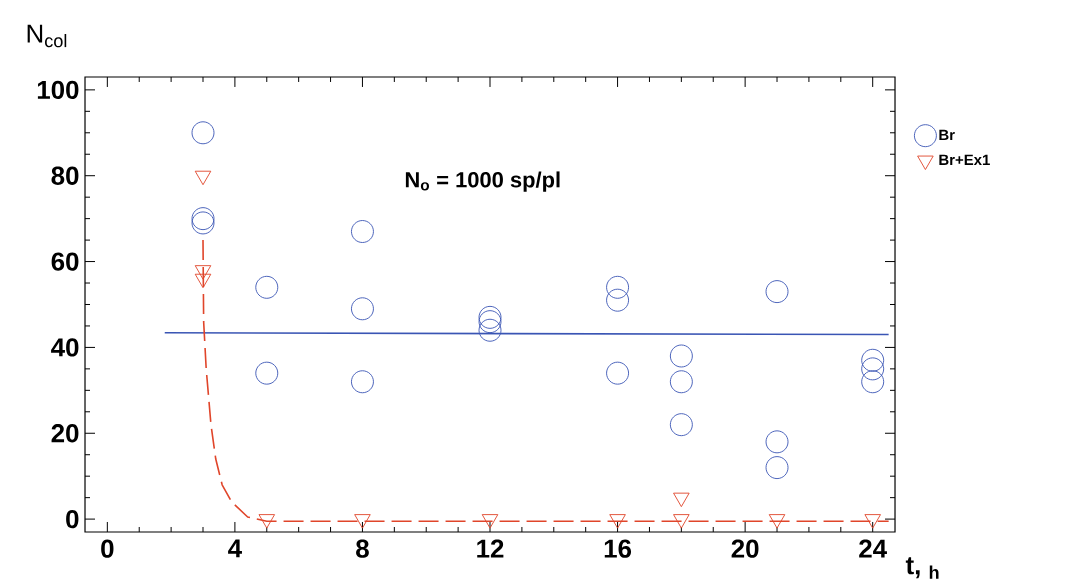 This screenshot has height=584, width=1068. Describe the element at coordinates (65, 347) in the screenshot. I see `y-tick-label: 40` at that location.